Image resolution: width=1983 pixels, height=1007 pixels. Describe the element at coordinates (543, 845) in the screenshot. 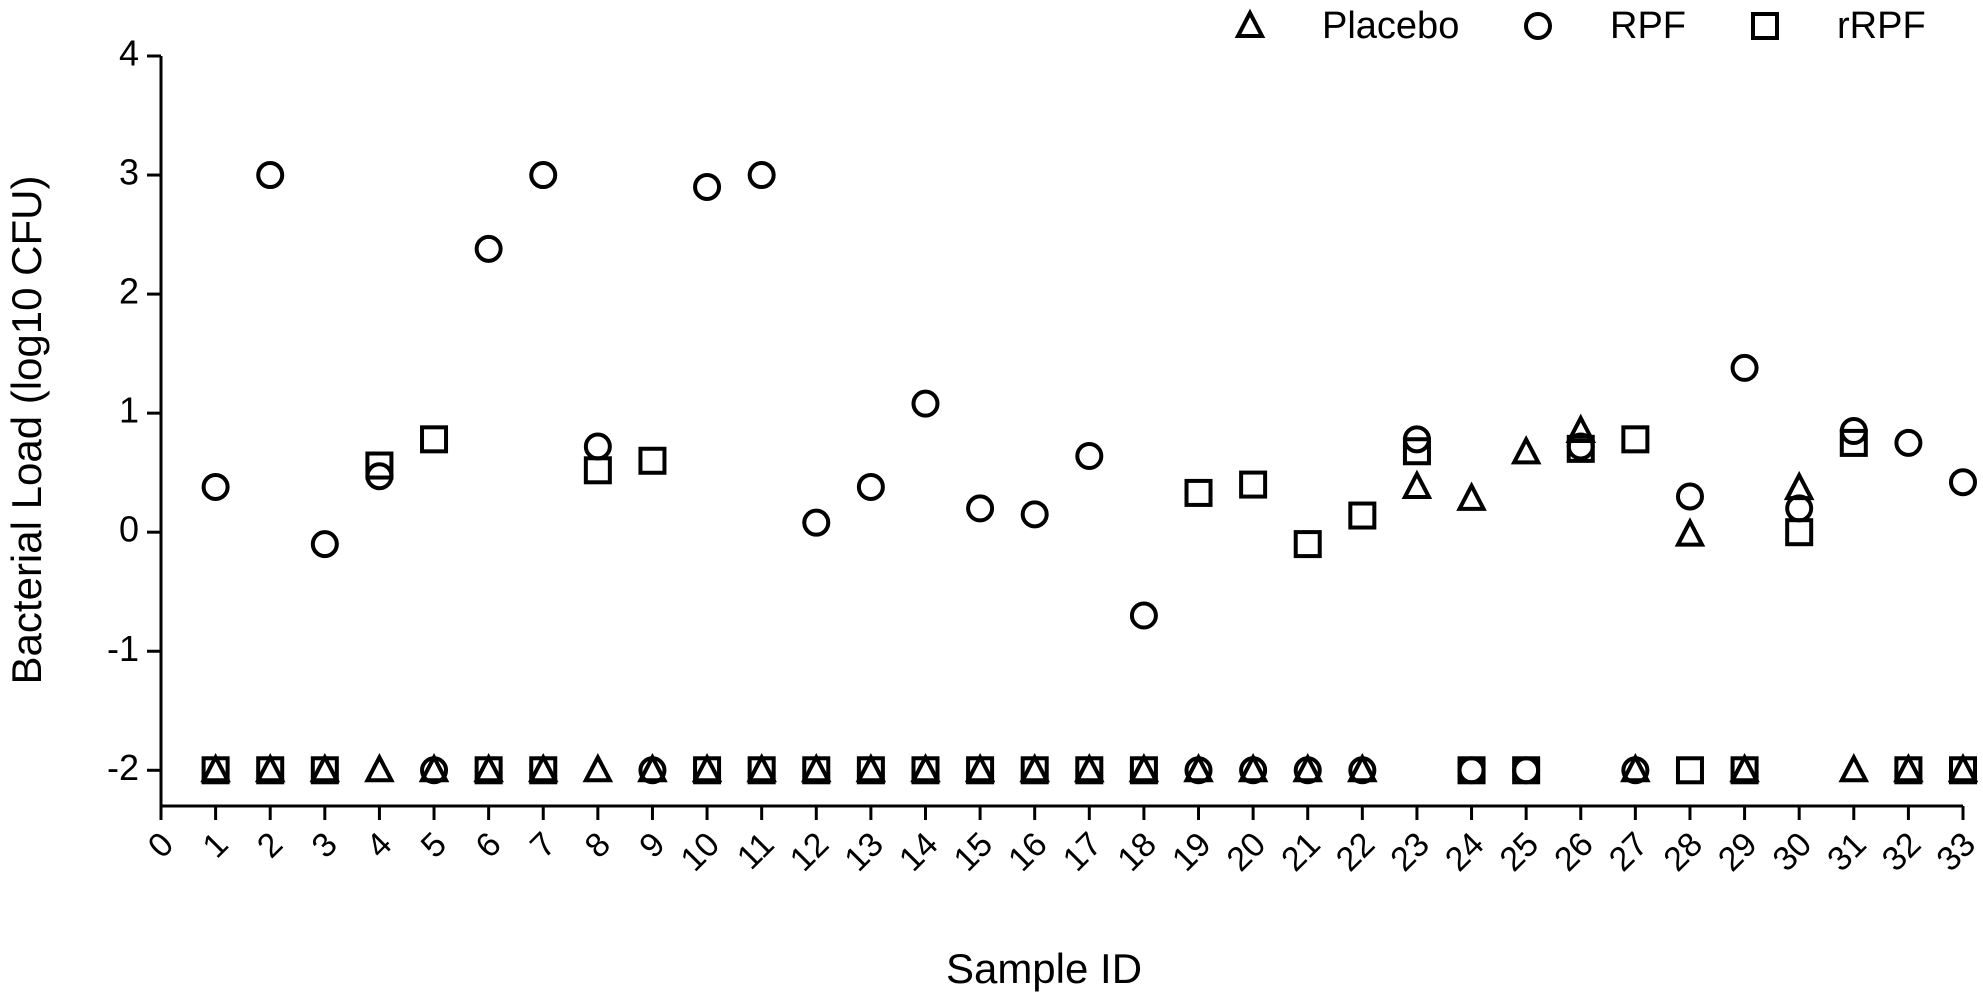

I see `x-tick-label: 7` at that location.